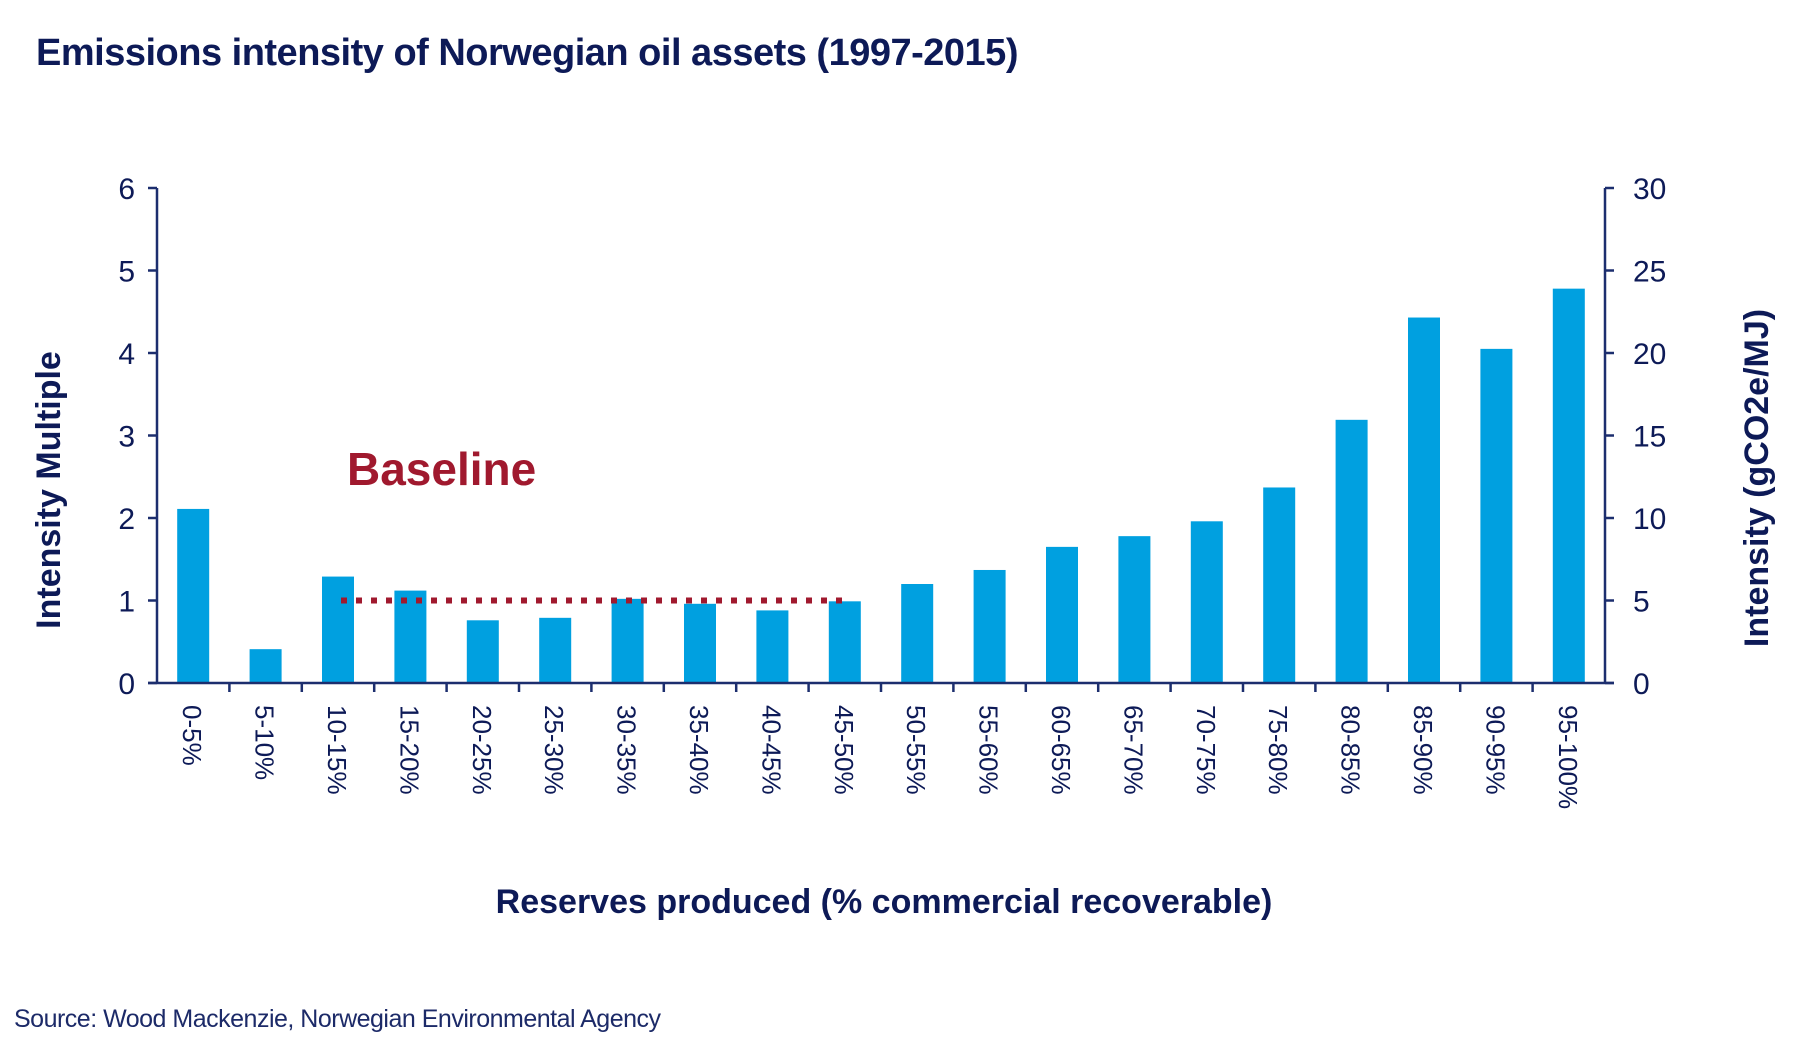 Image resolution: width=1800 pixels, height=1038 pixels. What do you see at coordinates (410, 636) in the screenshot?
I see `bar-15-20%` at bounding box center [410, 636].